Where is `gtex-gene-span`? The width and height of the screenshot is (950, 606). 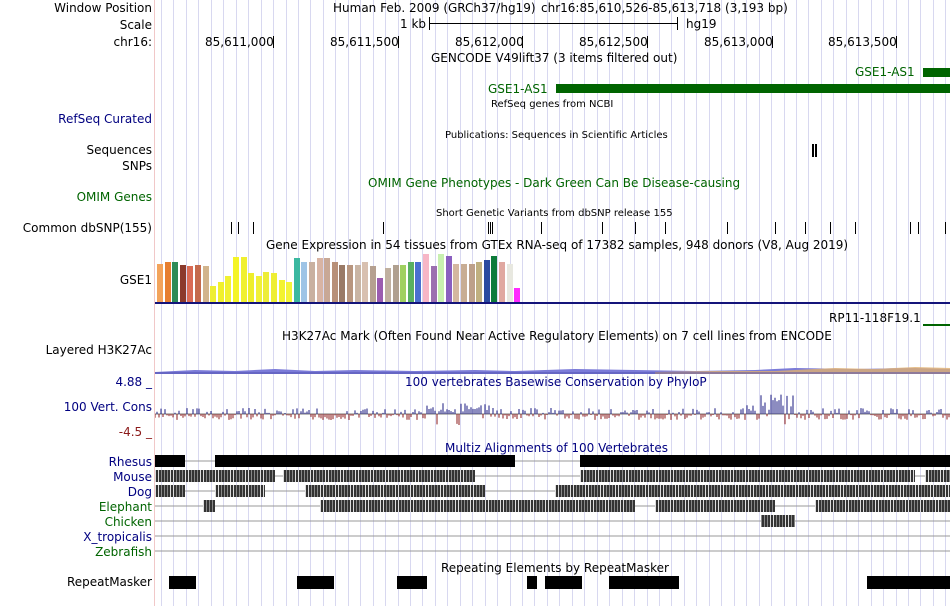 gtex-gene-span is located at coordinates (552, 303).